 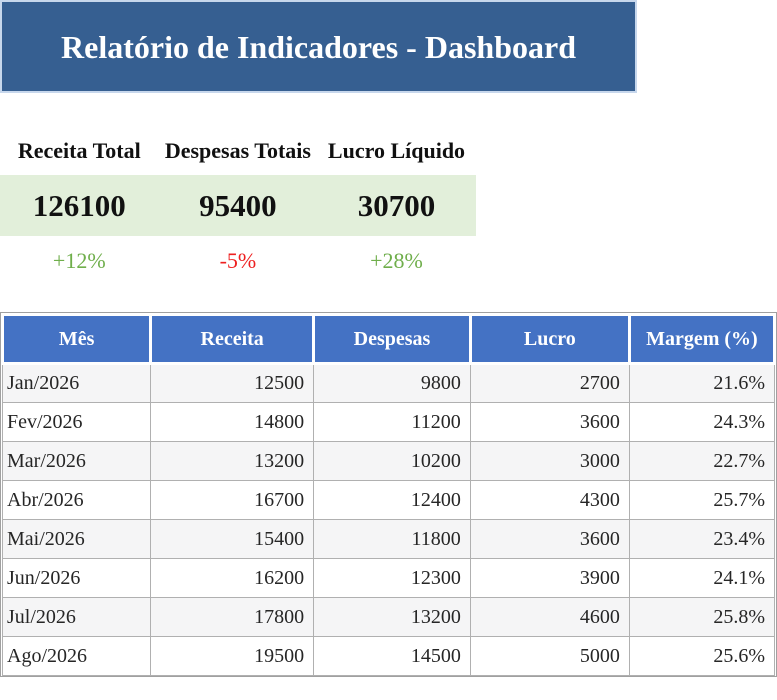 What do you see at coordinates (392, 578) in the screenshot?
I see `value-cell: 12300` at bounding box center [392, 578].